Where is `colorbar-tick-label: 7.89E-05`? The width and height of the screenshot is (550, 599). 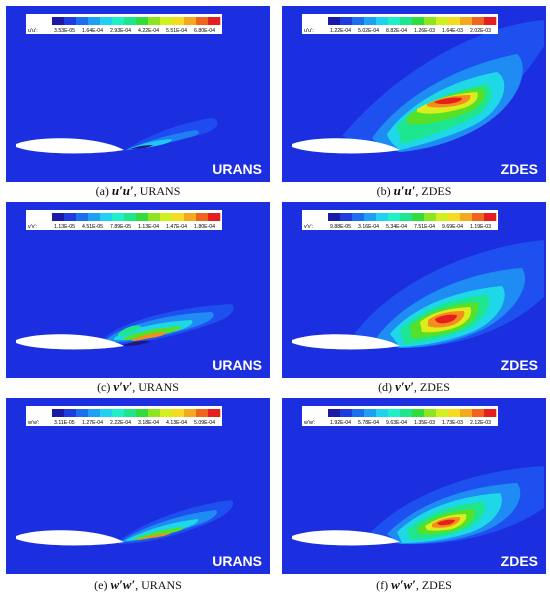
colorbar-tick-label: 7.89E-05 is located at coordinates (120, 227).